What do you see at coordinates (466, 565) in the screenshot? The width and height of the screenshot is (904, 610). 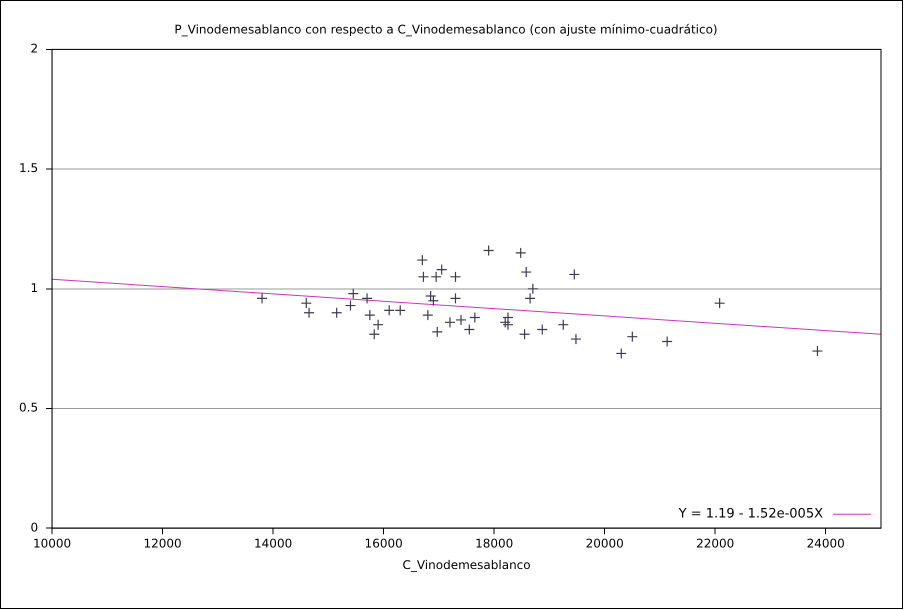 I see `x-axis-title: C_Vinodemesablanco` at bounding box center [466, 565].